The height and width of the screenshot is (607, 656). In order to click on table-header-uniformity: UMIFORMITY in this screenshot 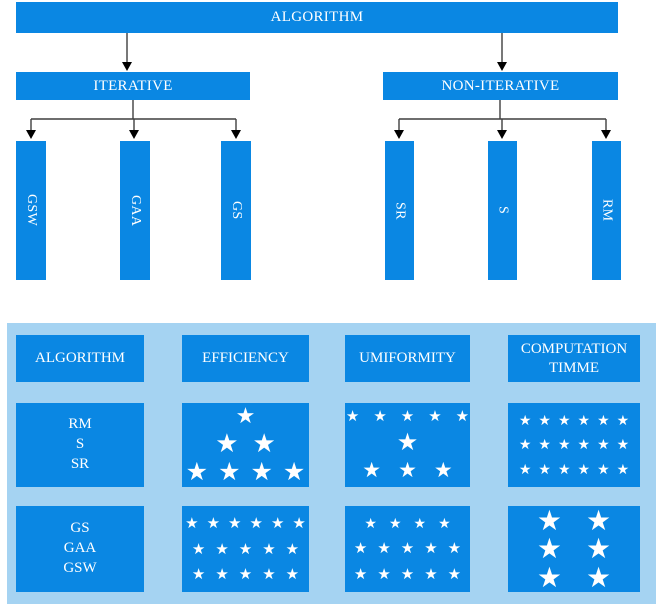, I will do `click(407, 358)`.